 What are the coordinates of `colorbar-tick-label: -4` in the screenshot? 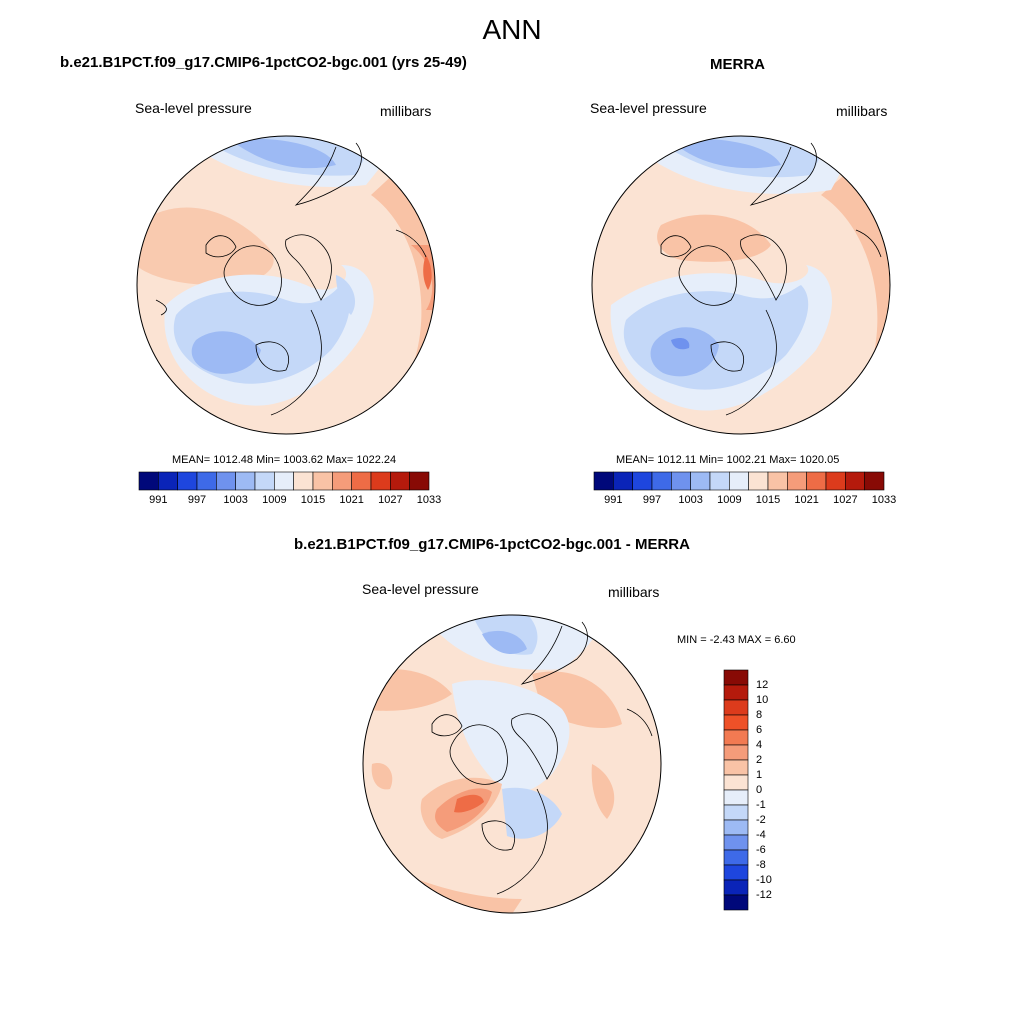 It's located at (761, 835).